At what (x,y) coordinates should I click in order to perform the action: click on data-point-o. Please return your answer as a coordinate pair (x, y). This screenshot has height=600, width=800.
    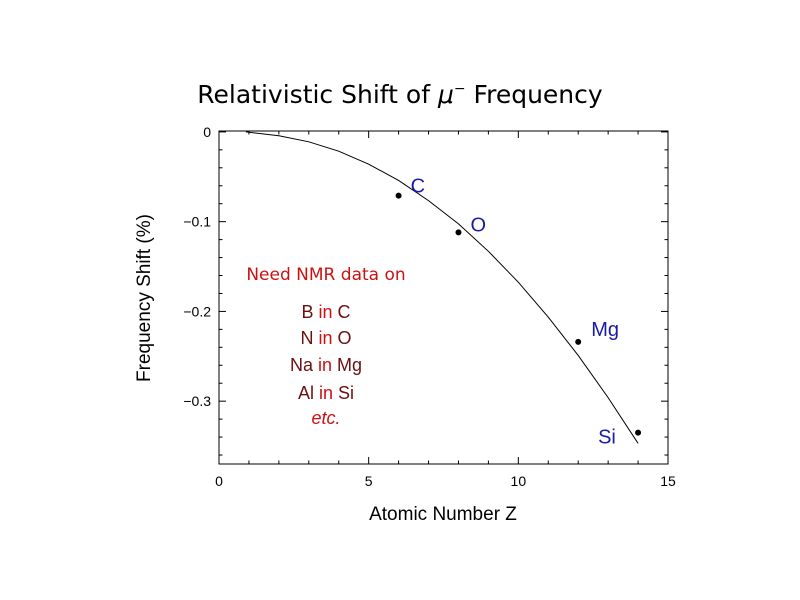
    Looking at the image, I should click on (458, 232).